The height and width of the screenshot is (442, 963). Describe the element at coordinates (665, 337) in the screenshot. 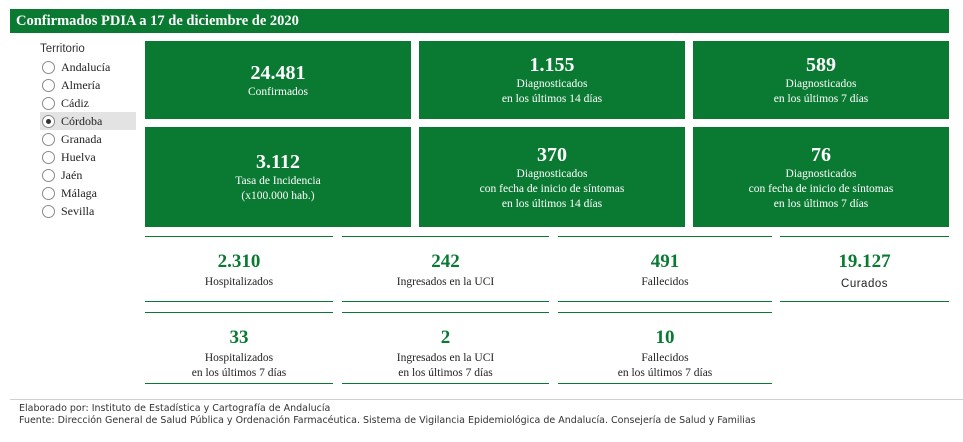

I see `stat-value: 10` at that location.